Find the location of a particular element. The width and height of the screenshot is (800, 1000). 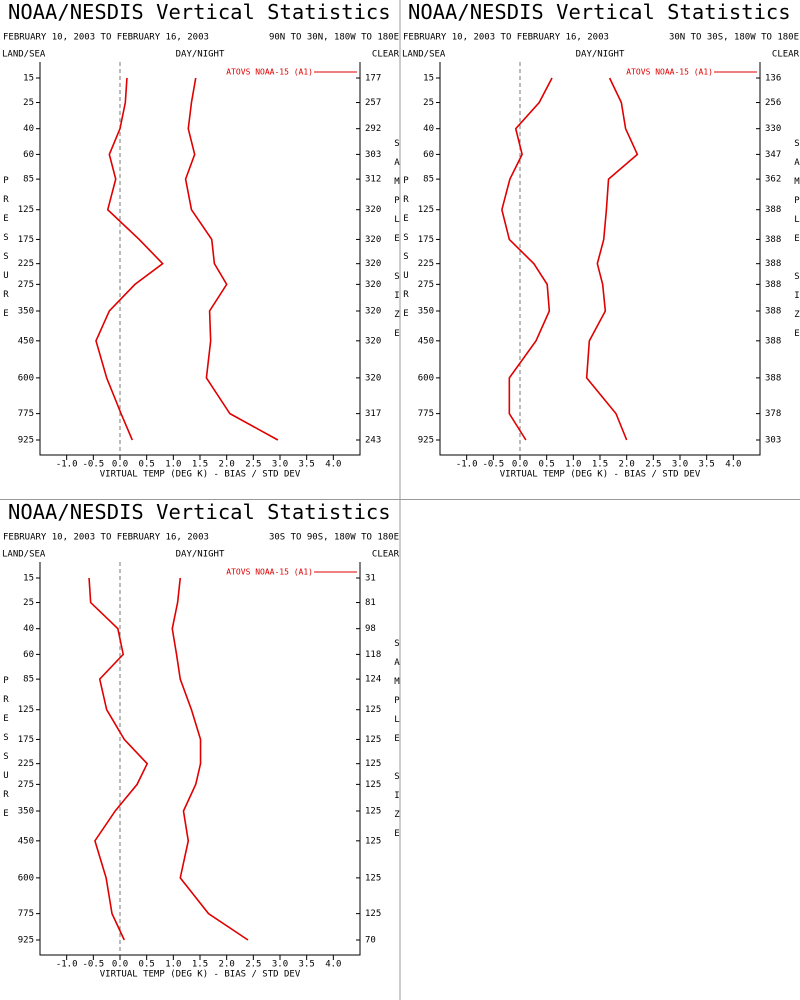

y-tick-label: 600 is located at coordinates (26, 378).